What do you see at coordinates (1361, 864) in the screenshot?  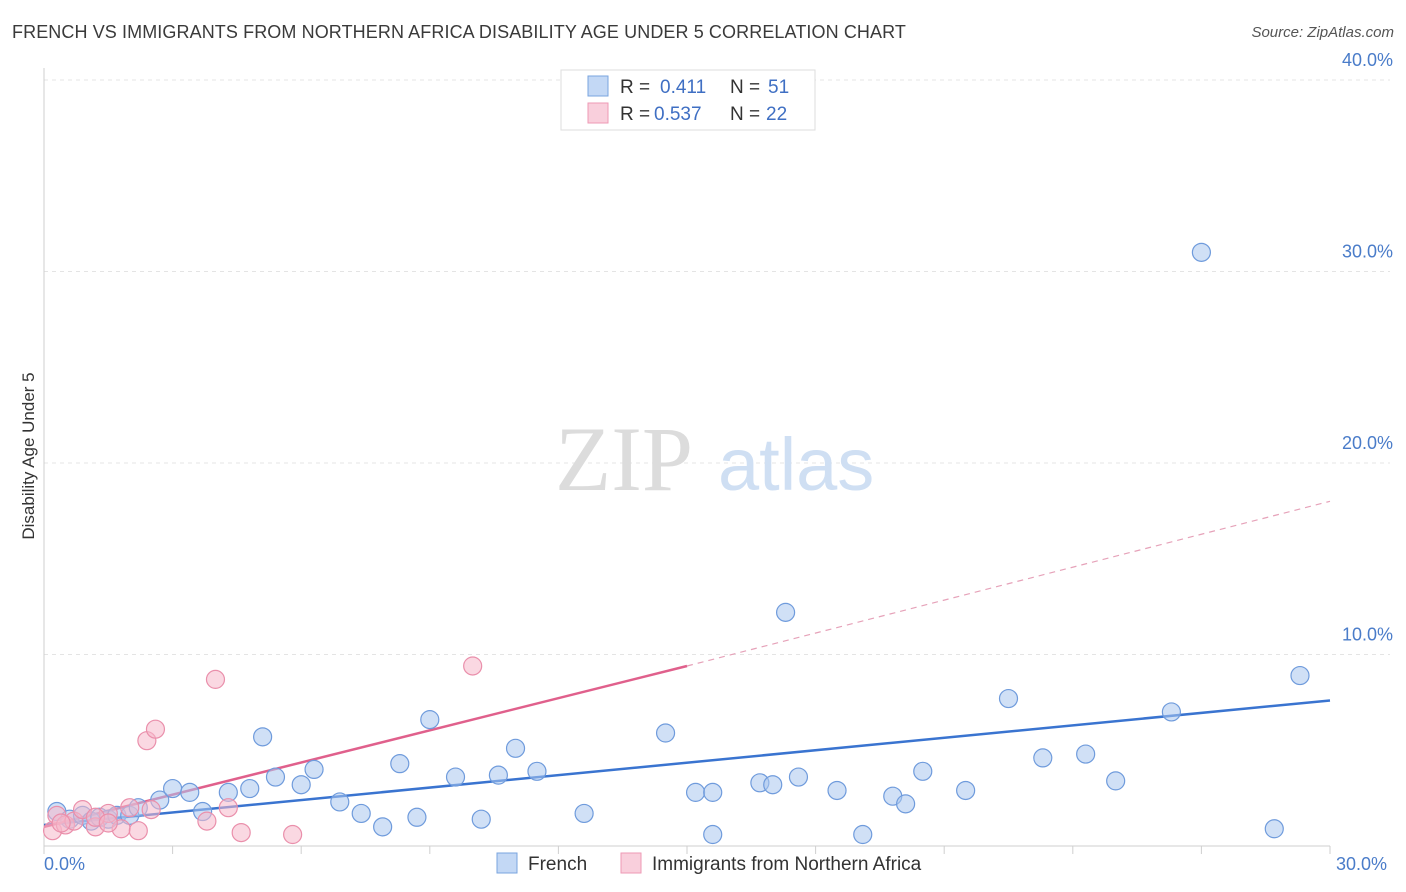 I see `x-tick-label-max: 30.0%` at bounding box center [1361, 864].